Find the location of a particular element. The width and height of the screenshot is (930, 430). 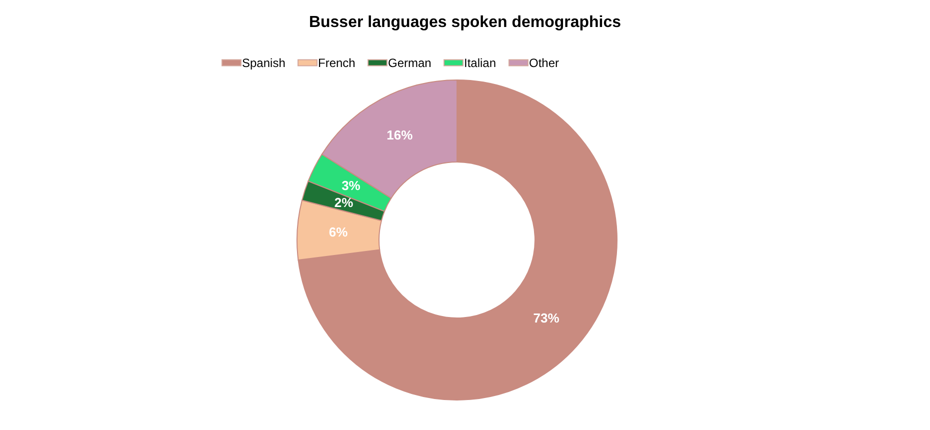

chart-title: Busser languages spoken demographics is located at coordinates (465, 22).